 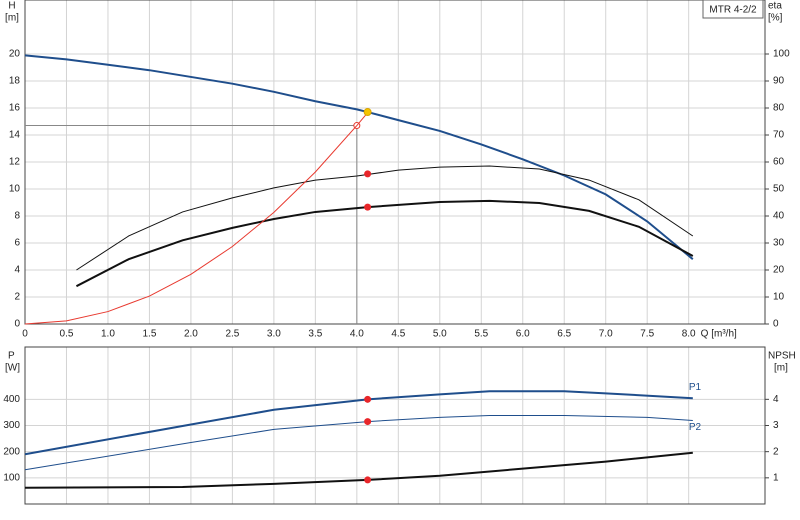 What do you see at coordinates (779, 189) in the screenshot?
I see `y2-tick-label: 50` at bounding box center [779, 189].